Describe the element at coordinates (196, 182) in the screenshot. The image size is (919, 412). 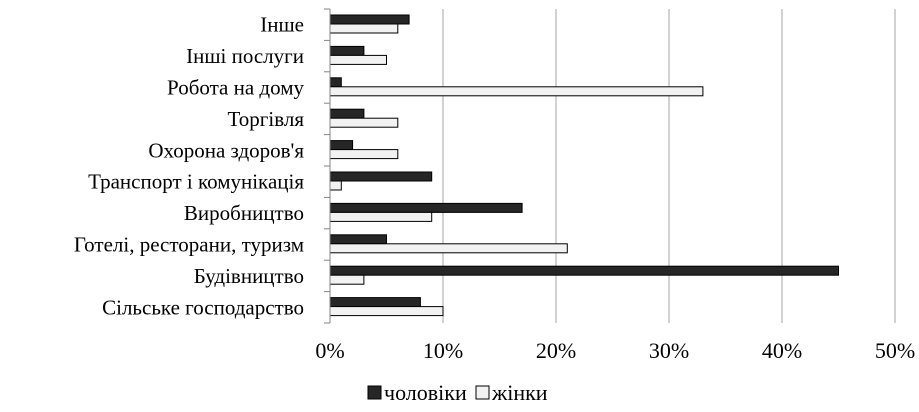
I see `category-label: Транспорт і комунікація` at that location.